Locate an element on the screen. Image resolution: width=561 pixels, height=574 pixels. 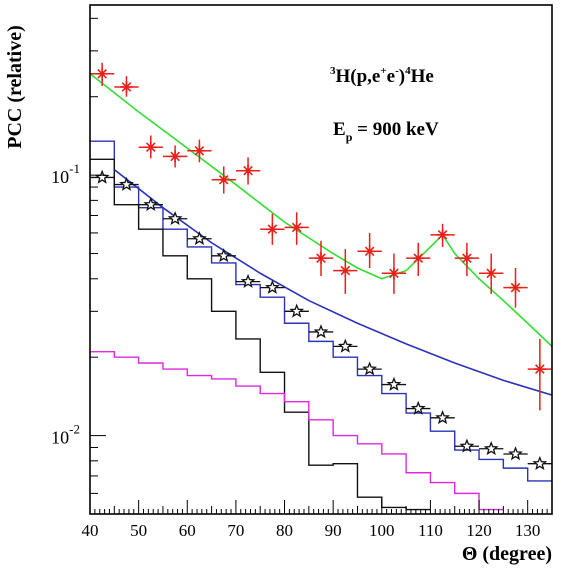
x-tick-label: 70 is located at coordinates (235, 530).